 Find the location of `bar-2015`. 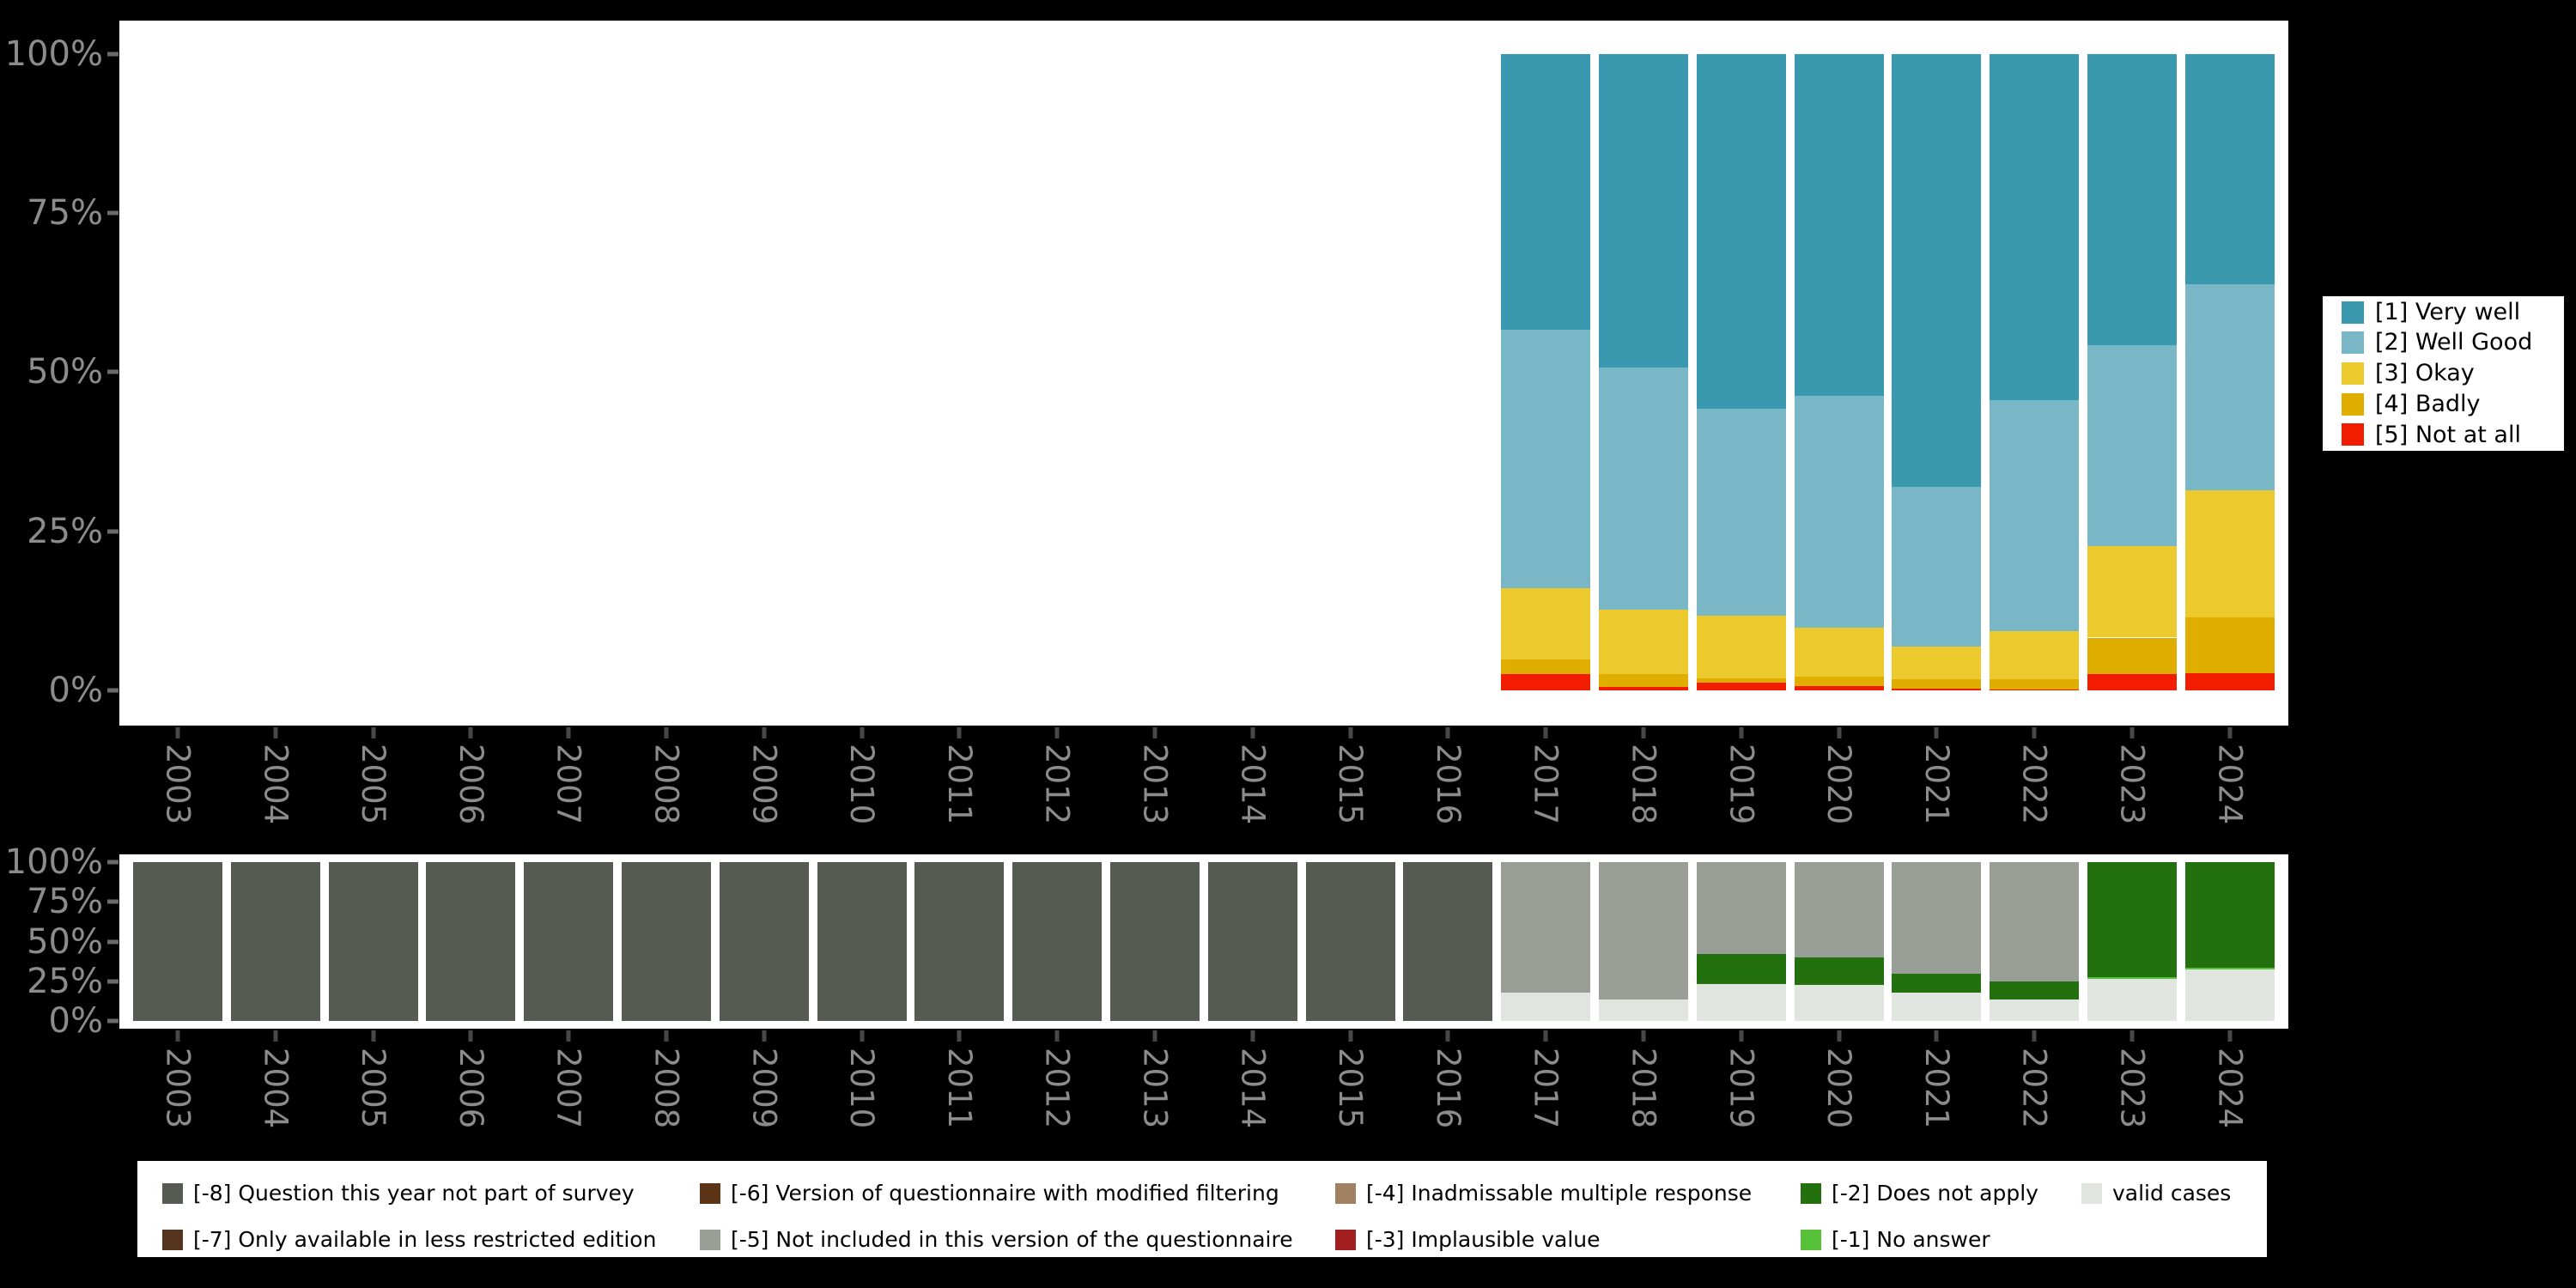

bar-2015 is located at coordinates (1350, 941).